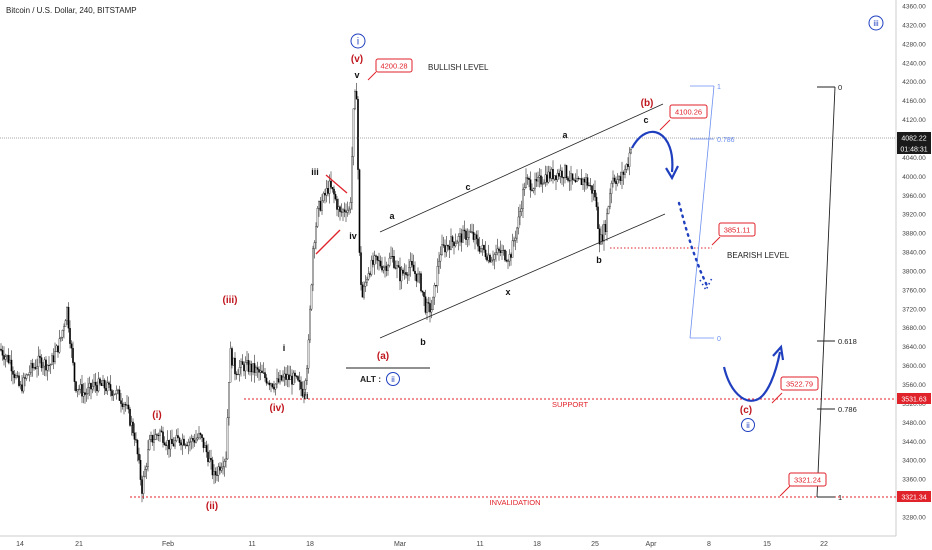  I want to click on invalidation-price-label: 3321.34, so click(913, 498).